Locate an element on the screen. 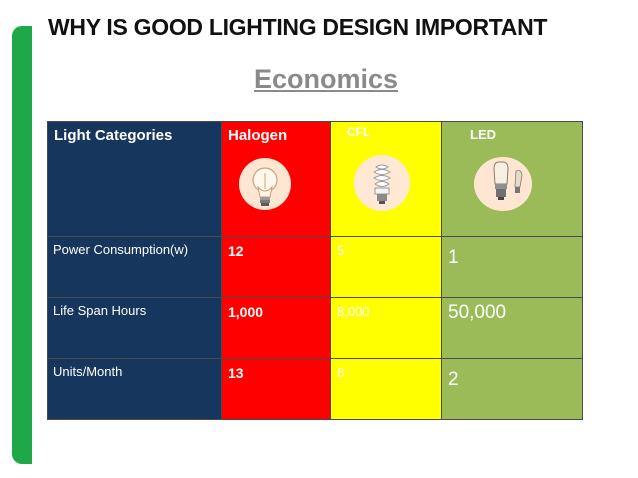 The image size is (638, 478). value-halogen: 1,000 is located at coordinates (246, 312).